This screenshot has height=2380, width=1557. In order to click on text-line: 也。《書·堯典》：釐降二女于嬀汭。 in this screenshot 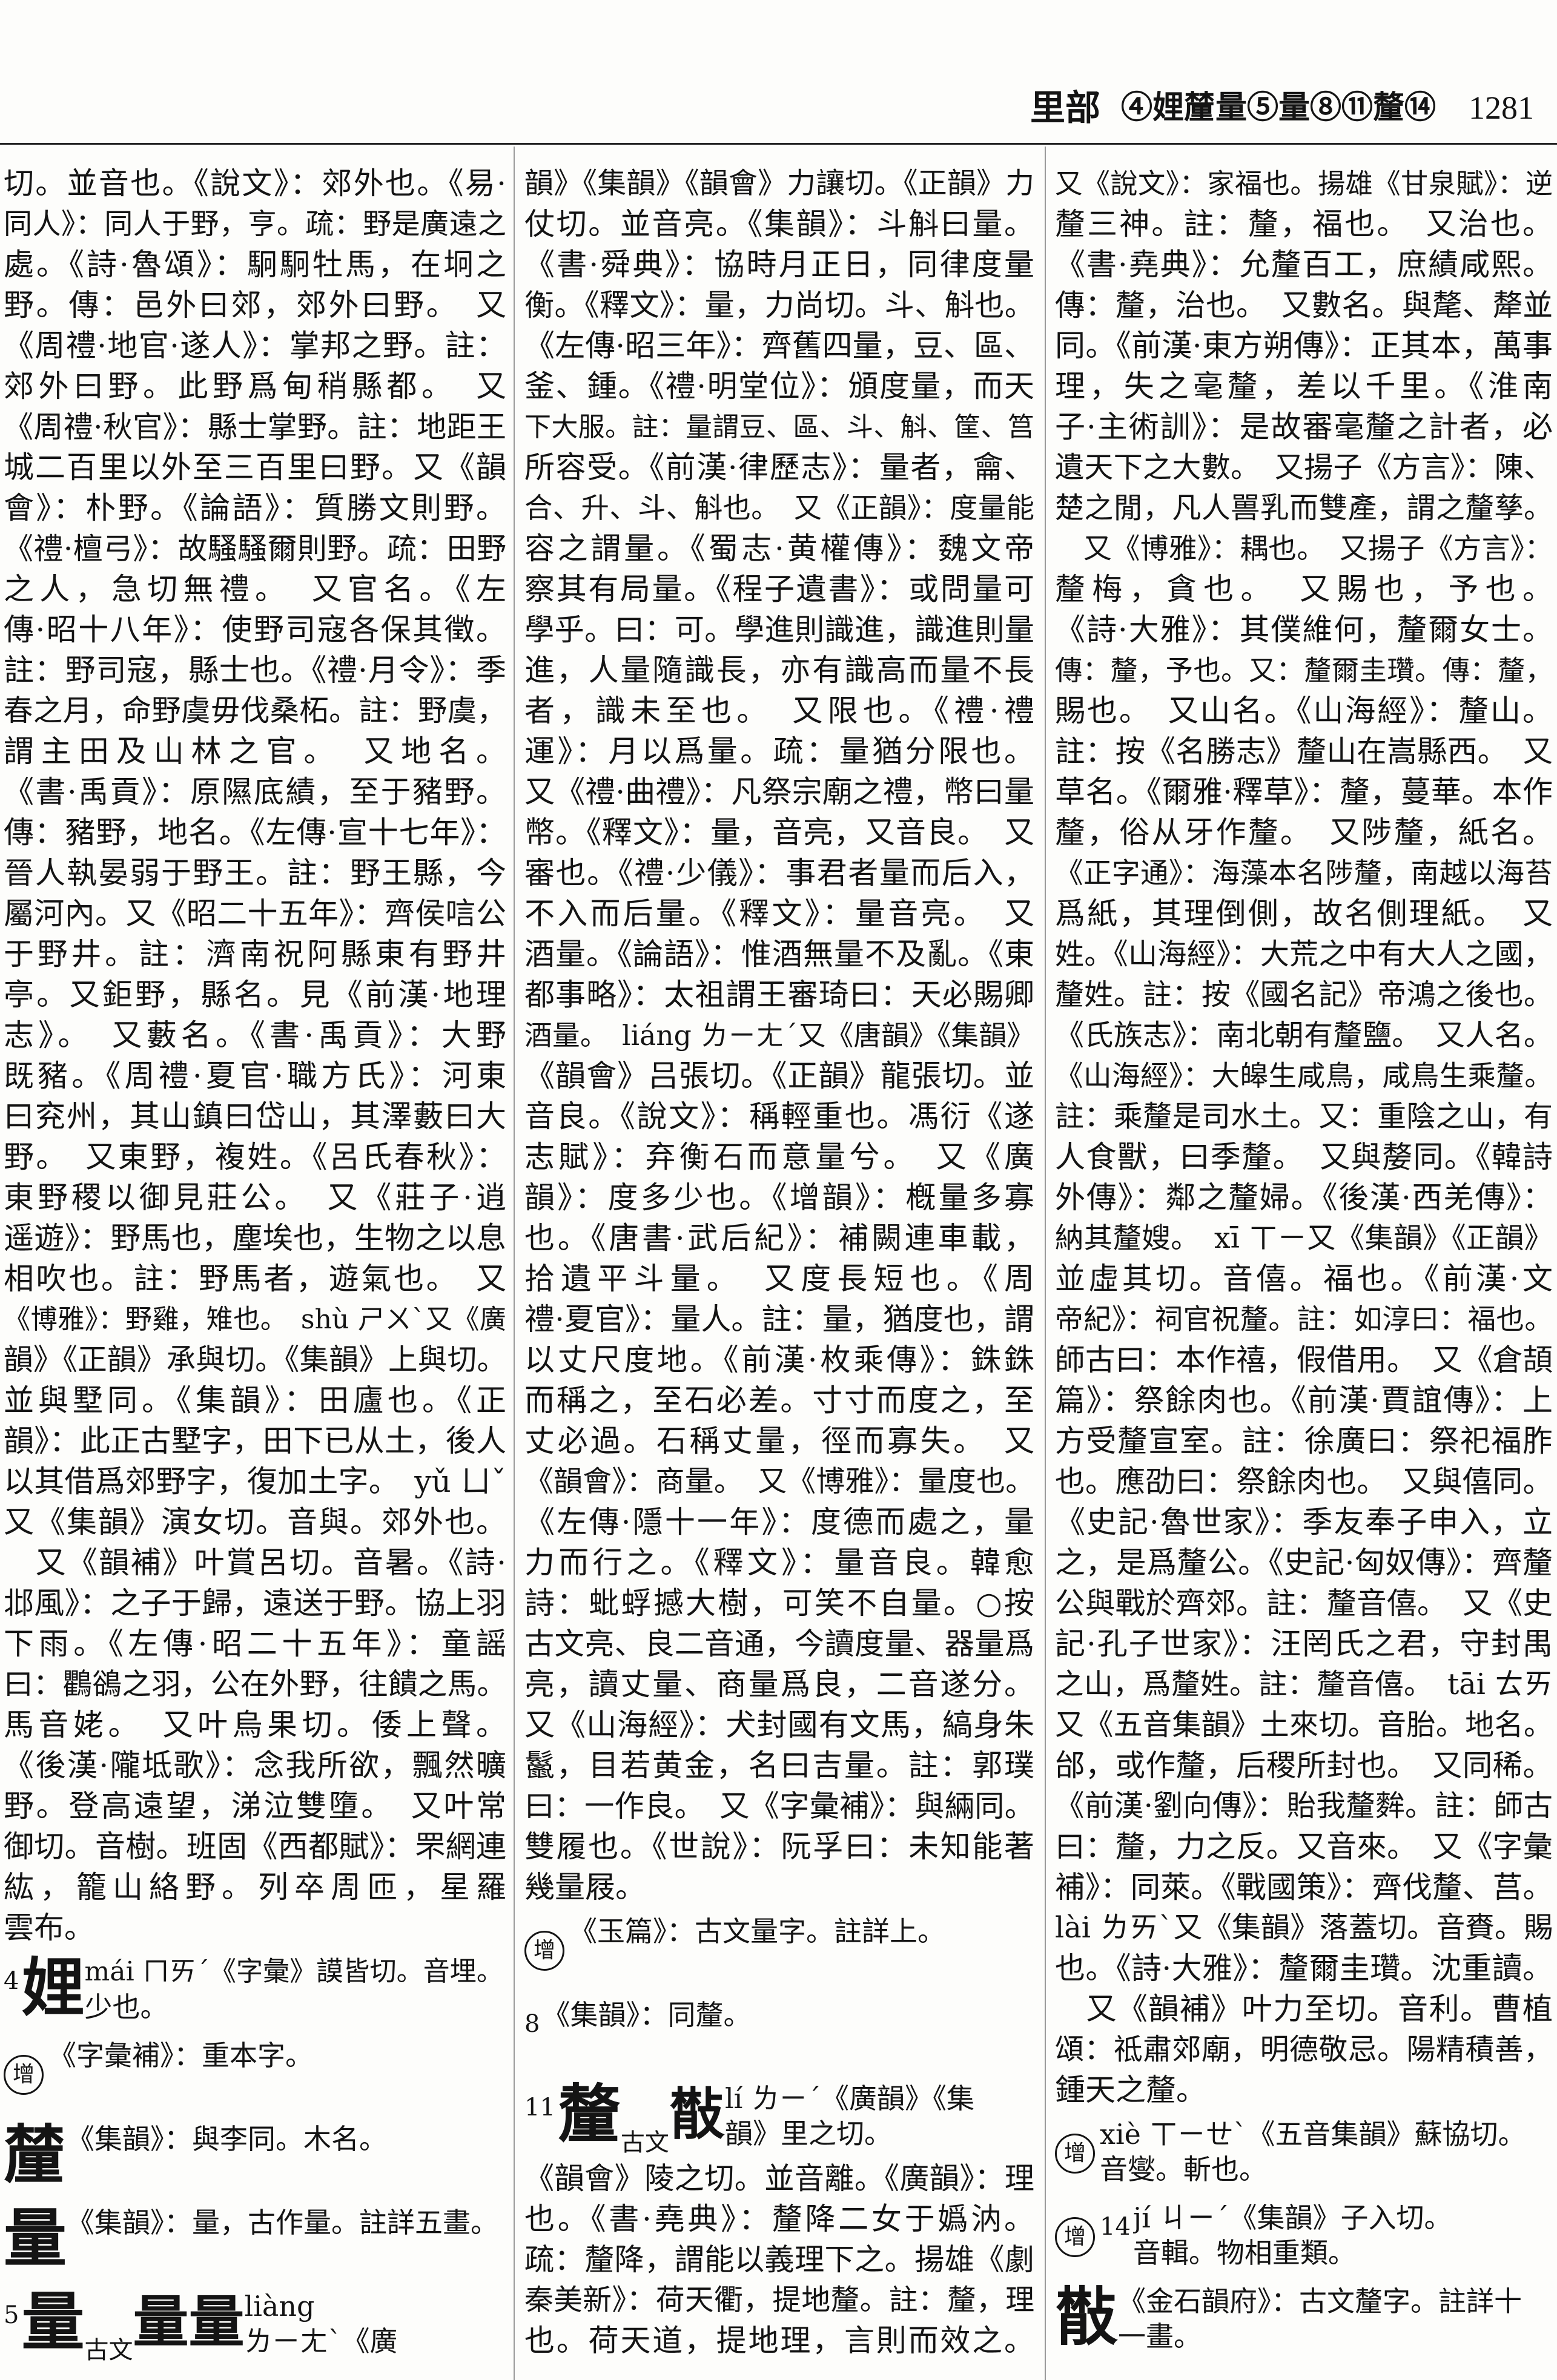, I will do `click(779, 2219)`.